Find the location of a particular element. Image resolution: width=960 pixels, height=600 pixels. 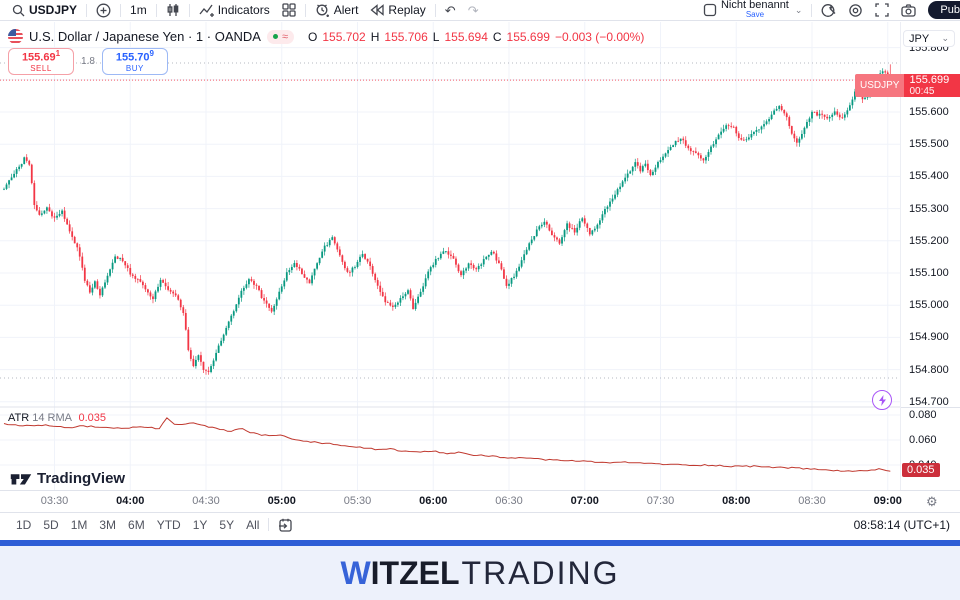

publish-button: Pub is located at coordinates (944, 10).